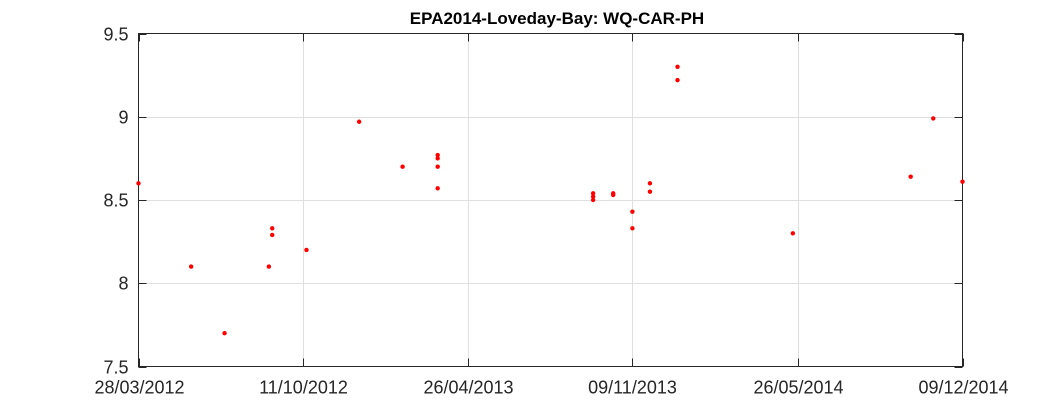  I want to click on y-tick-label: 7.5, so click(115, 368).